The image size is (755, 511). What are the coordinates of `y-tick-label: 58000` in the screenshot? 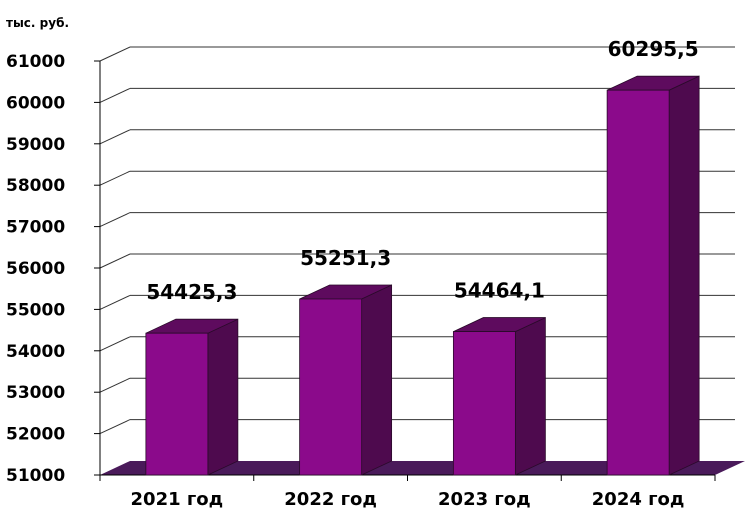 It's located at (35, 186).